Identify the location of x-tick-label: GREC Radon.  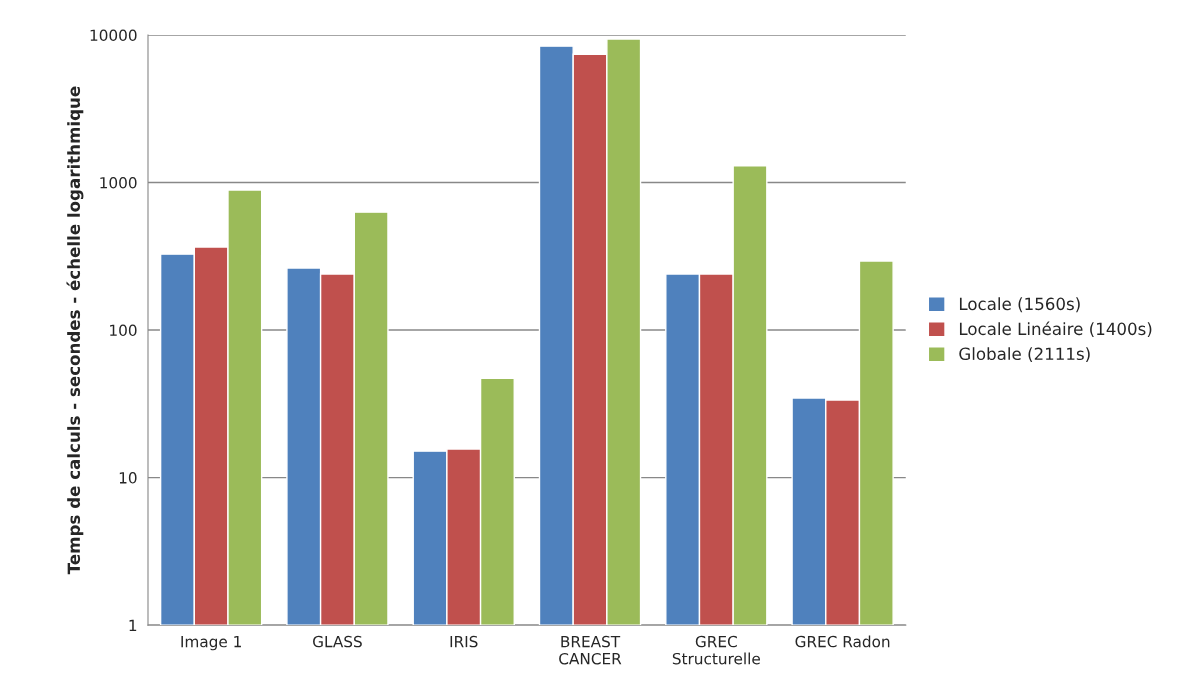
(842, 641).